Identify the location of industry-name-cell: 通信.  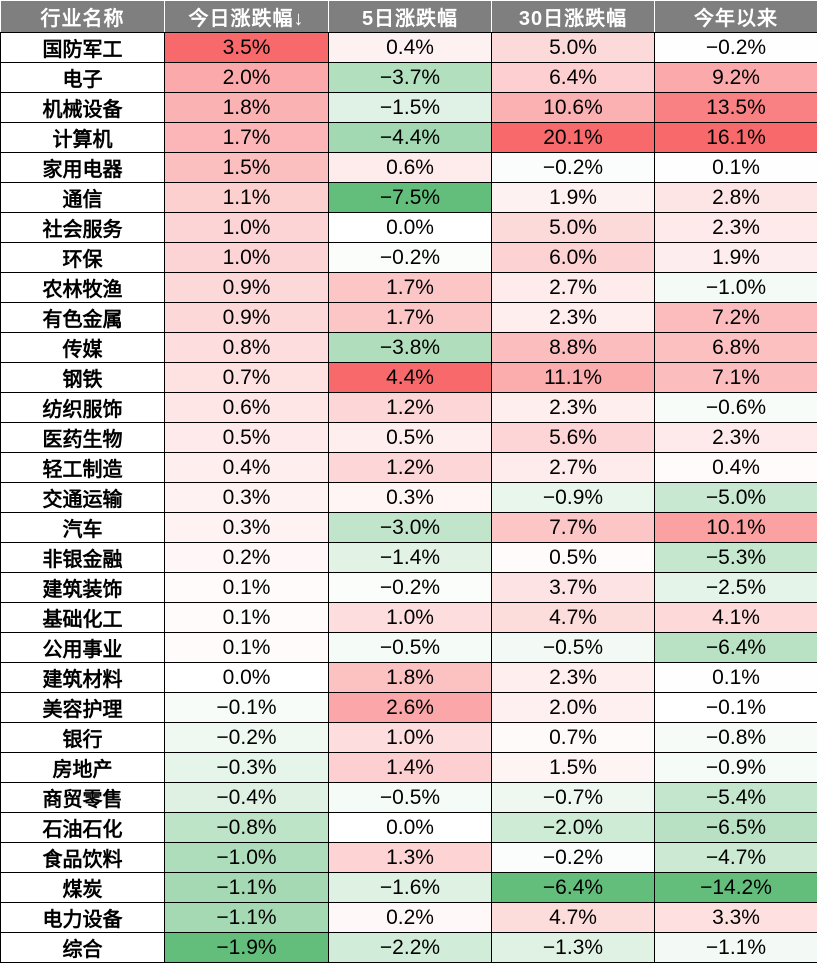
(83, 198).